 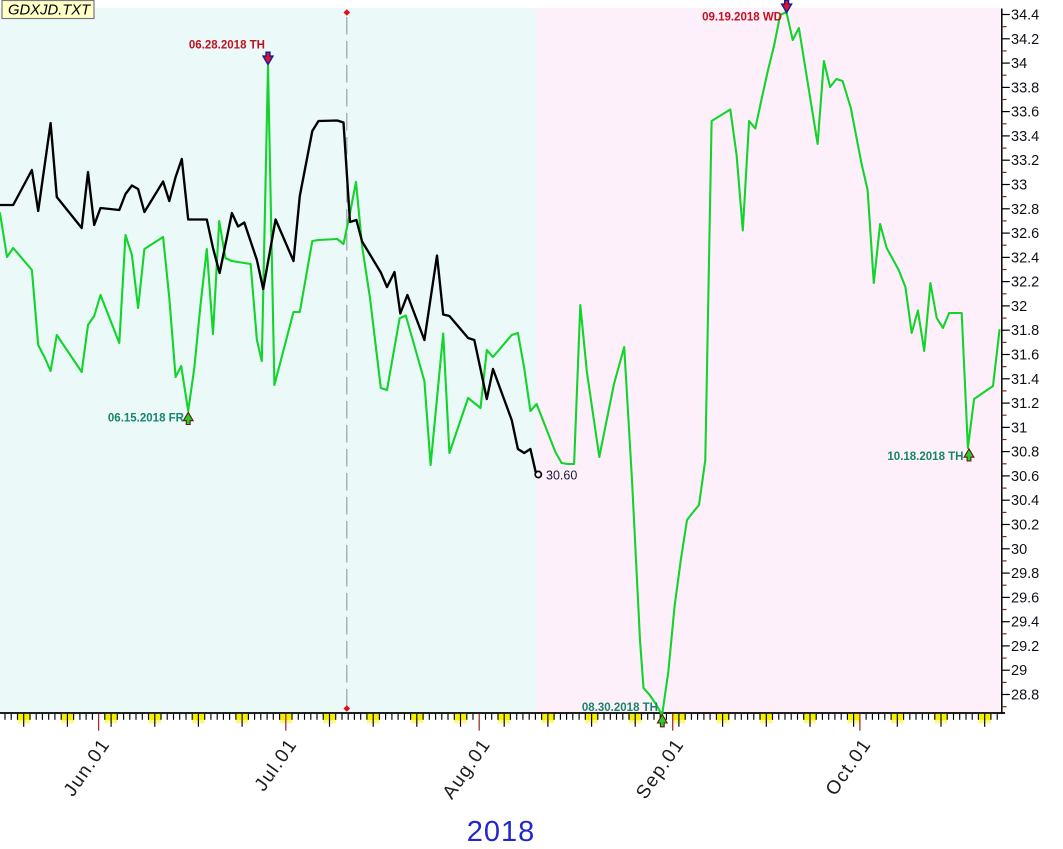 I want to click on svg-text: 08.30.2018 TH, so click(x=620, y=708).